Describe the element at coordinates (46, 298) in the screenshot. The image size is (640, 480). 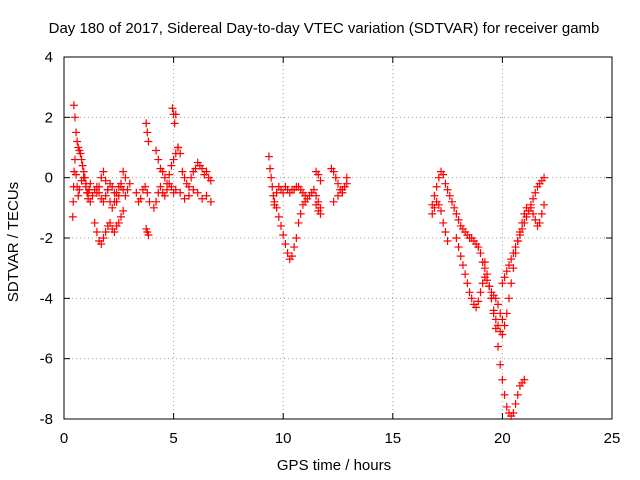
I see `y-tick-label: -4` at that location.